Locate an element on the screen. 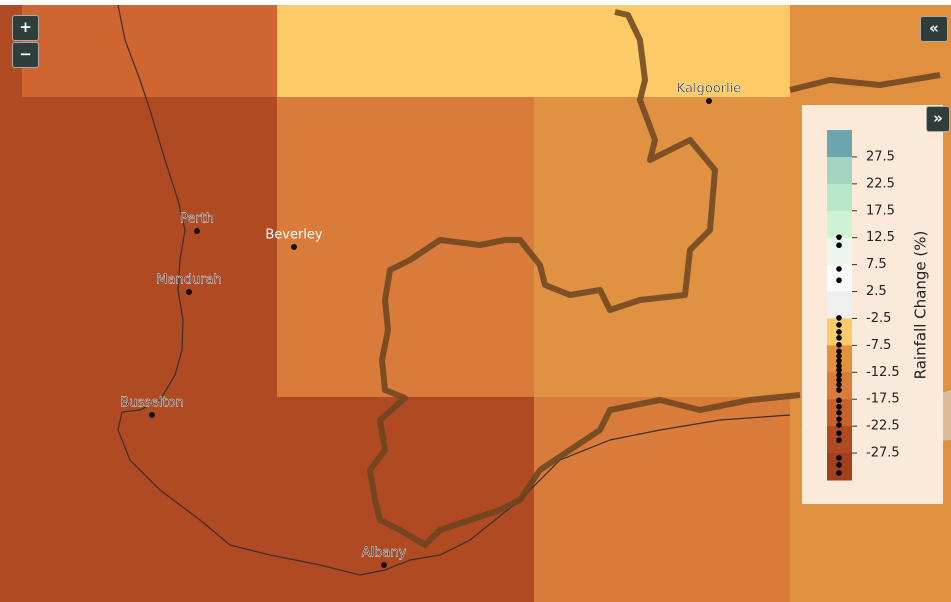  legend-tick-label: -12.5 is located at coordinates (883, 372).